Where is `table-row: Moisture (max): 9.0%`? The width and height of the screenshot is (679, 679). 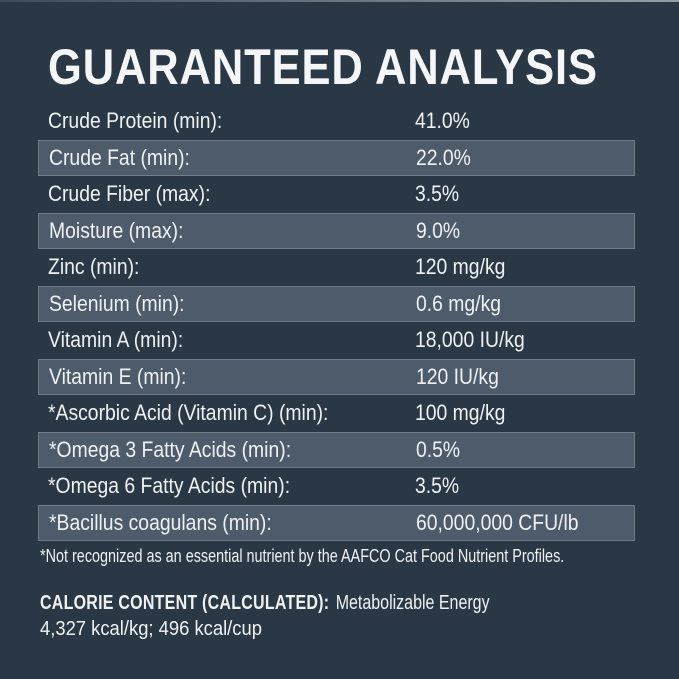 table-row: Moisture (max): 9.0% is located at coordinates (336, 230).